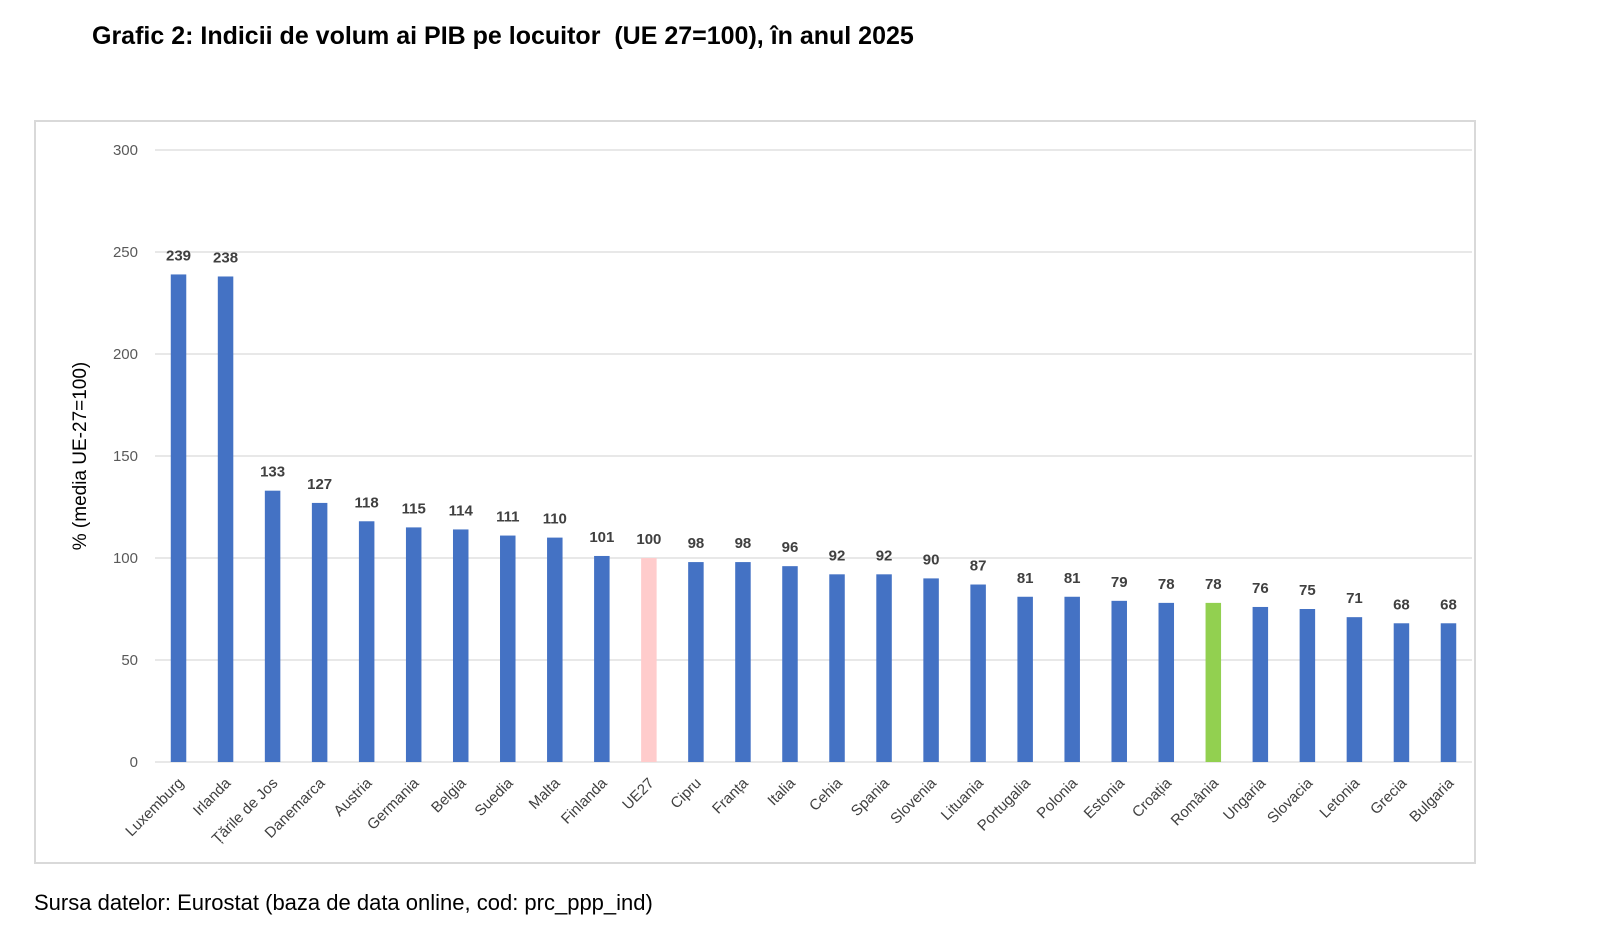  I want to click on y-tick-label: 0, so click(134, 762).